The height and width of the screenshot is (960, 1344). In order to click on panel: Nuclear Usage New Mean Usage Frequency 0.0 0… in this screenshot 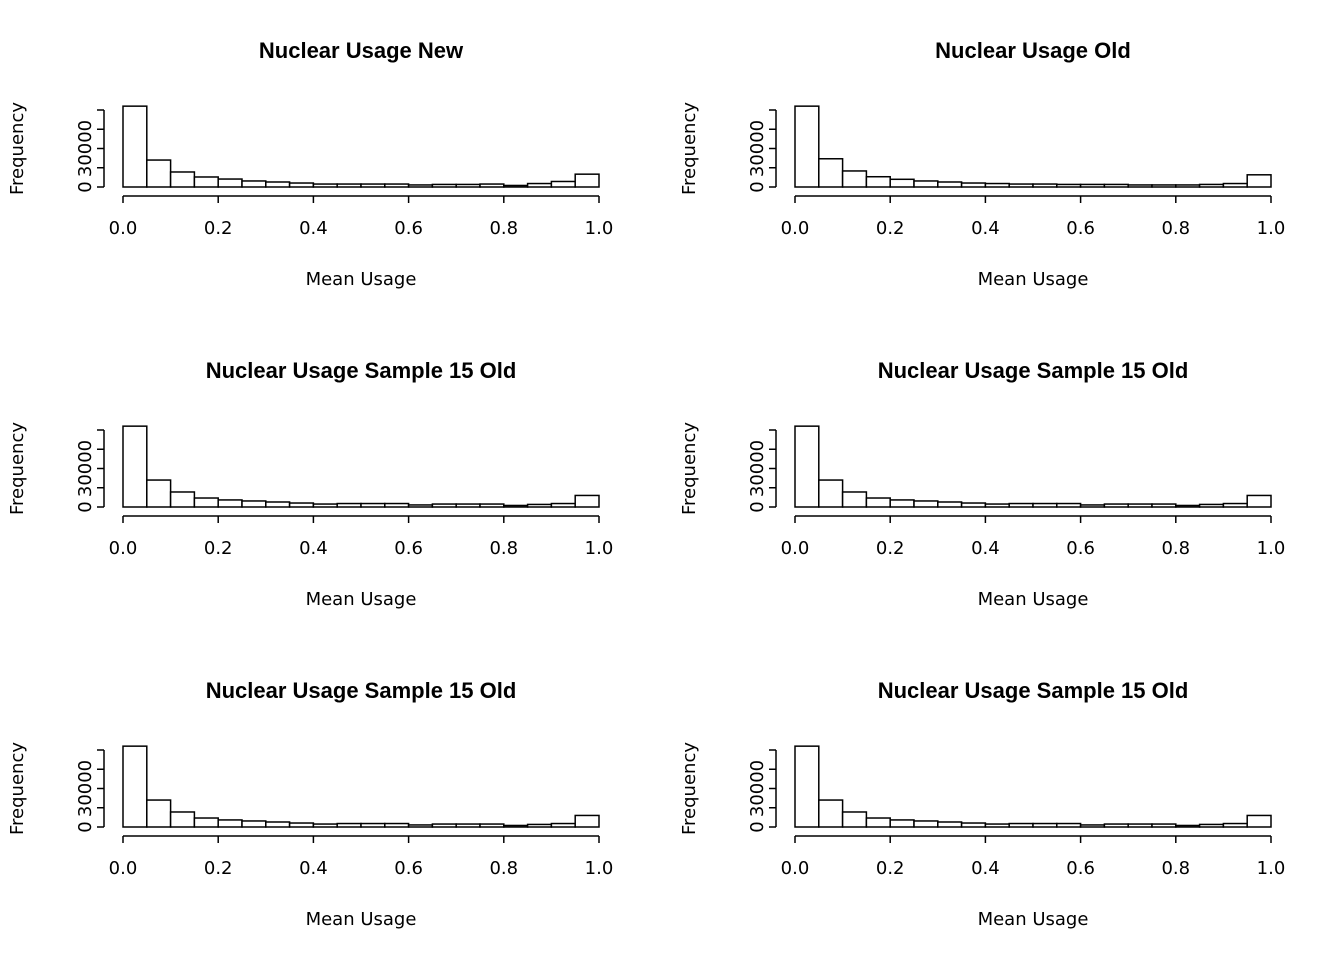, I will do `click(310, 164)`.